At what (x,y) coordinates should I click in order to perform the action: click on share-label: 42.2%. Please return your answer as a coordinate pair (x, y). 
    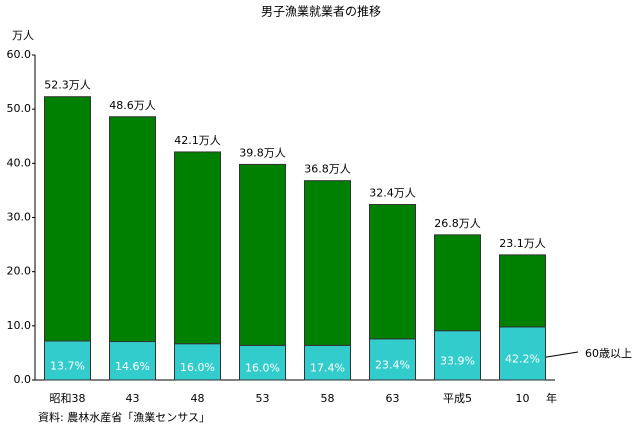
    Looking at the image, I should click on (522, 358).